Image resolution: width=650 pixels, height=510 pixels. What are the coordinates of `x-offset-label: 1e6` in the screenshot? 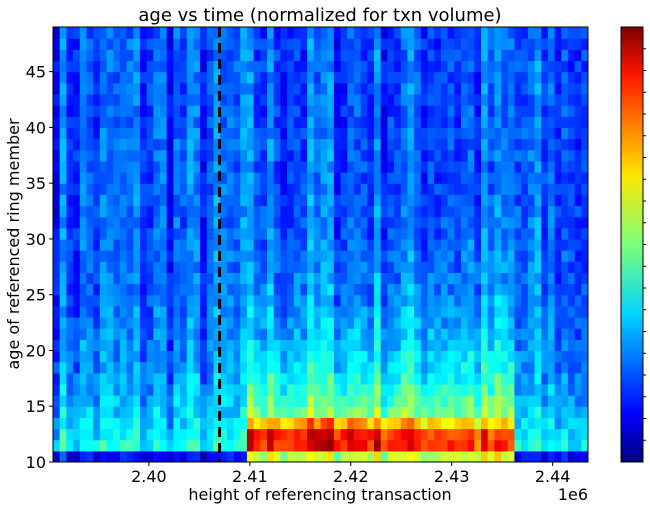 It's located at (573, 494).